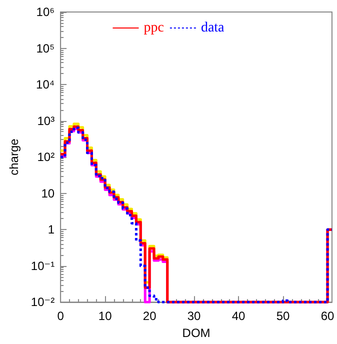  Describe the element at coordinates (48, 193) in the screenshot. I see `y-tick-label: 10` at that location.